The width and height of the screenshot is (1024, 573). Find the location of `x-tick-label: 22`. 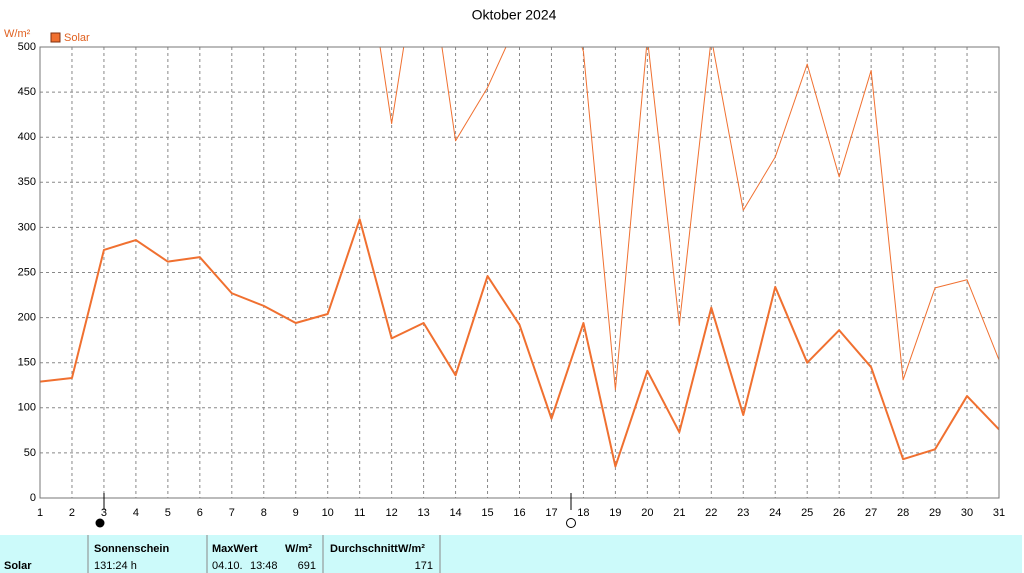

x-tick-label: 22 is located at coordinates (711, 513).